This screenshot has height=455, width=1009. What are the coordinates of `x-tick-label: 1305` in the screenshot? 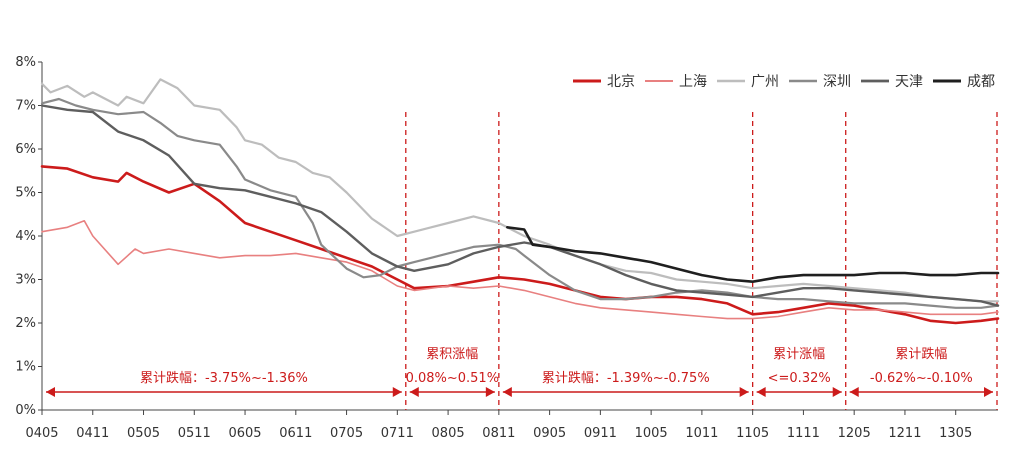 It's located at (955, 433).